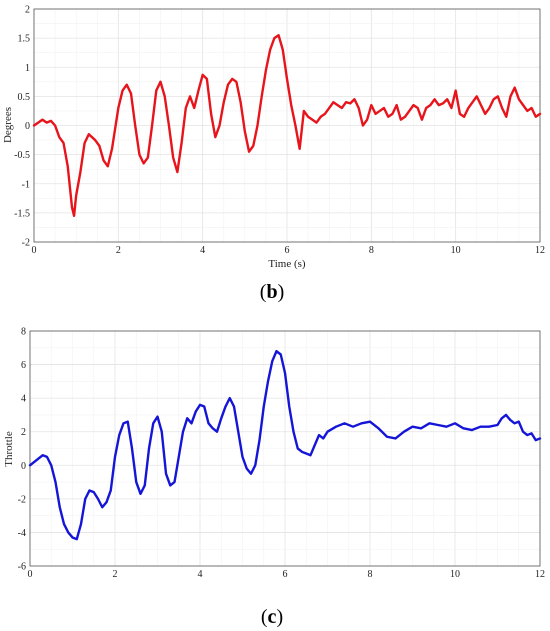 Image resolution: width=550 pixels, height=631 pixels. I want to click on chart-b-y-tick-label: 0.5, so click(24, 97).